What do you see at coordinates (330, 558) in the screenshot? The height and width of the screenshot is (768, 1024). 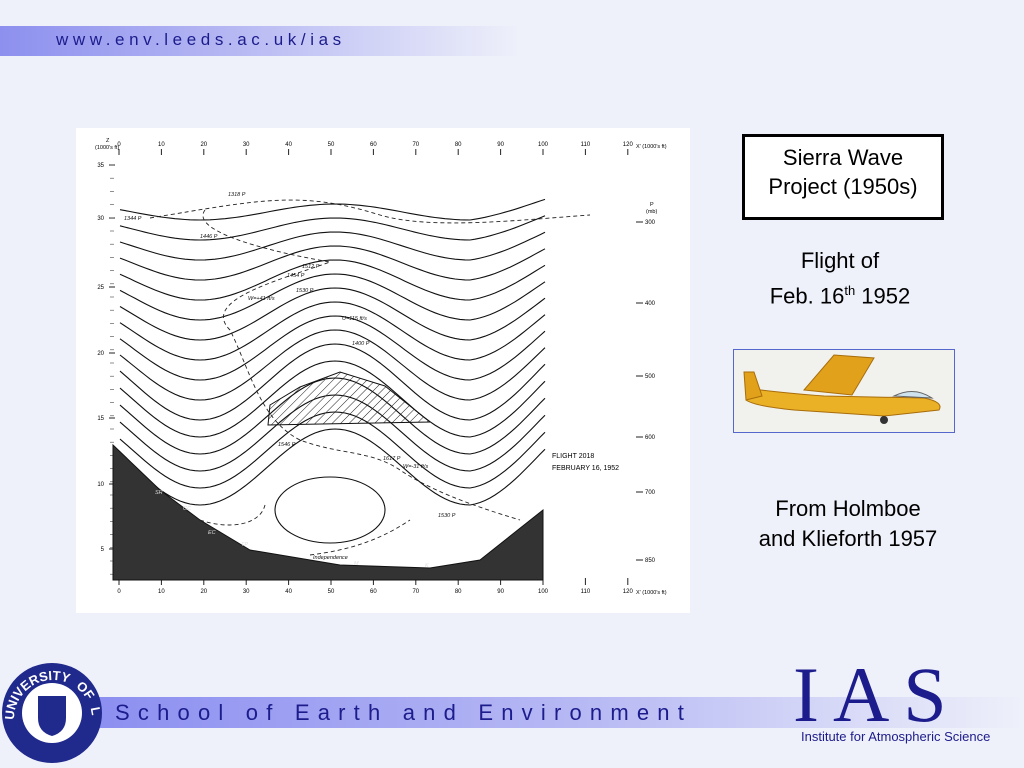 I see `annotation: Independence` at bounding box center [330, 558].